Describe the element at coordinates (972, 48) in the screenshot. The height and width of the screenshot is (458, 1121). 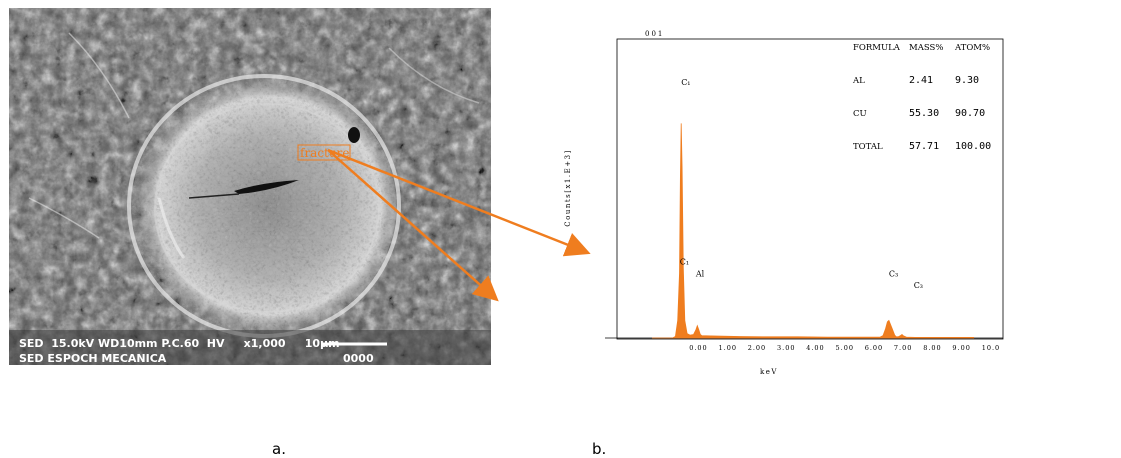
I see `table-header: ATOM%` at that location.